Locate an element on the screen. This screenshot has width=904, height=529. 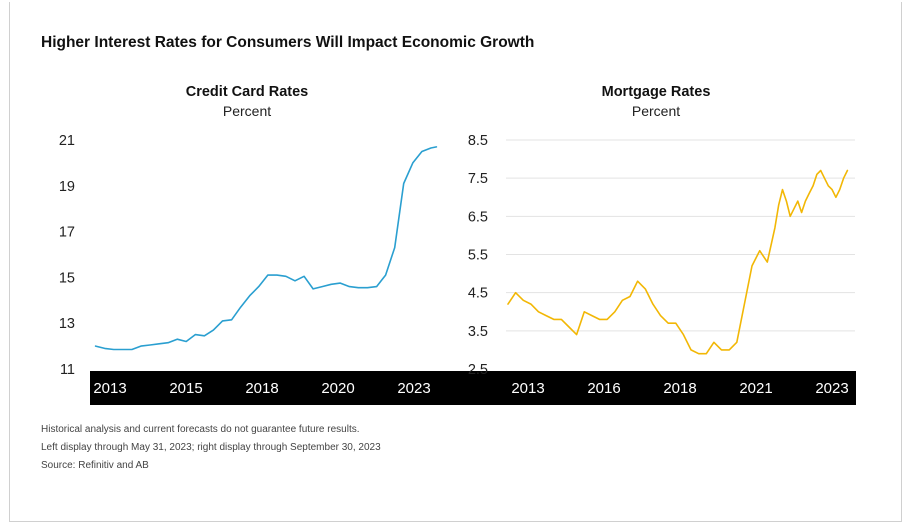
mortgage-x-tick-label: 2018 is located at coordinates (679, 388).